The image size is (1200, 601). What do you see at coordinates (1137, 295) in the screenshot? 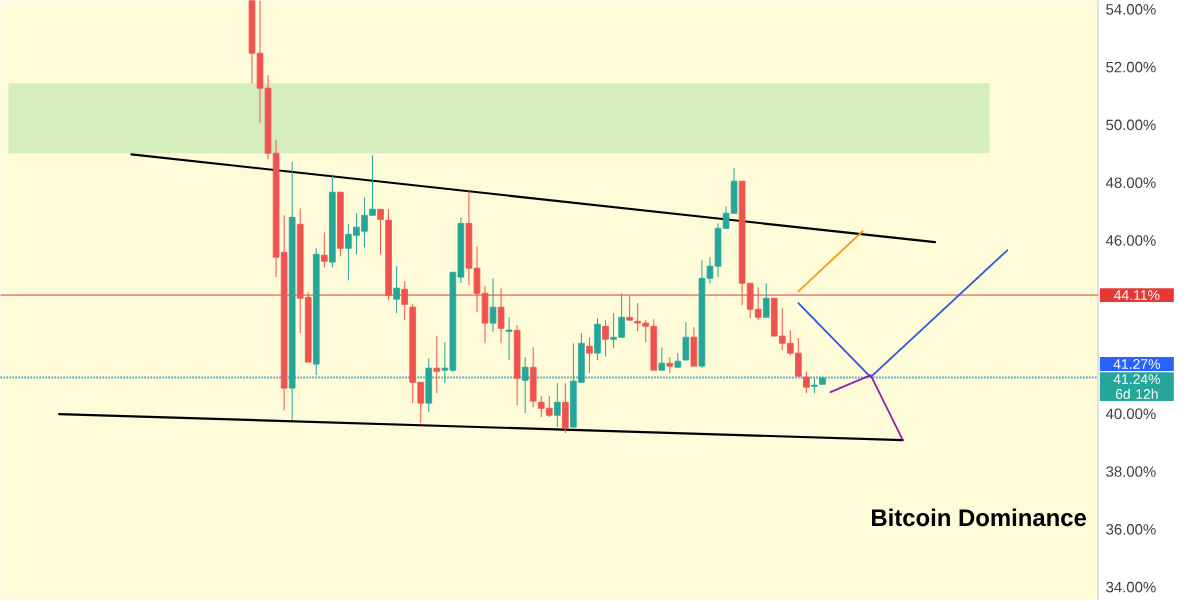
I see `ref-line-label: 44.11%` at bounding box center [1137, 295].